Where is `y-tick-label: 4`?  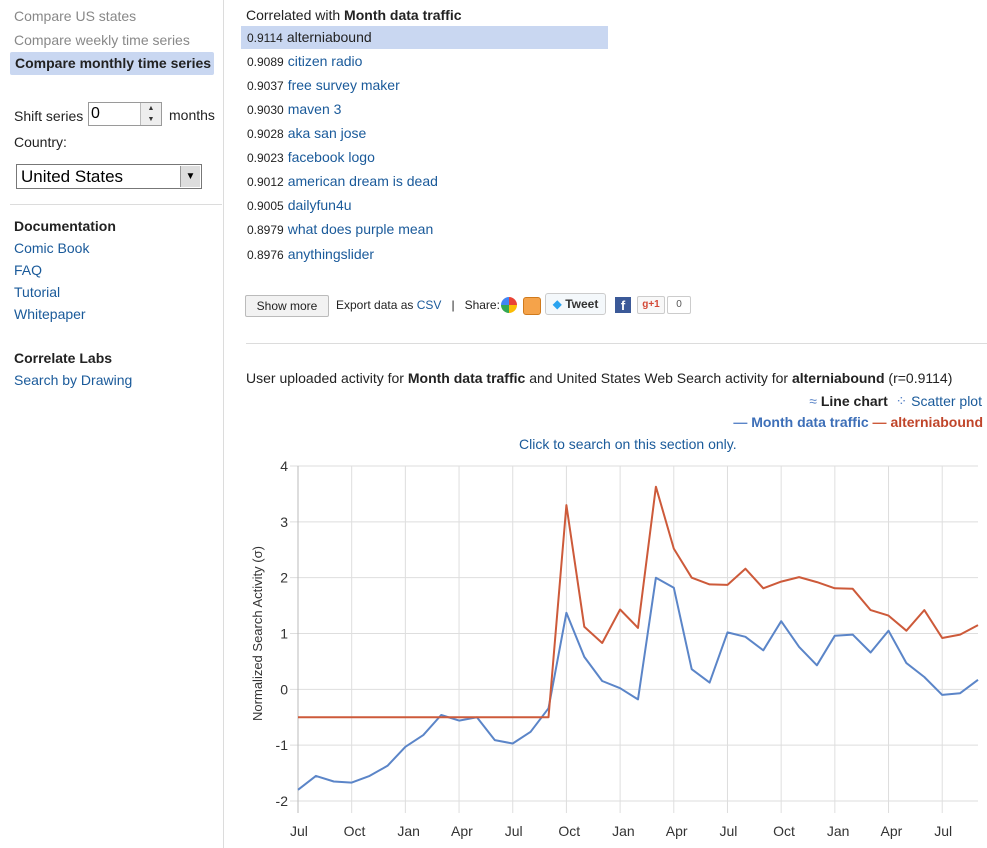 y-tick-label: 4 is located at coordinates (284, 466).